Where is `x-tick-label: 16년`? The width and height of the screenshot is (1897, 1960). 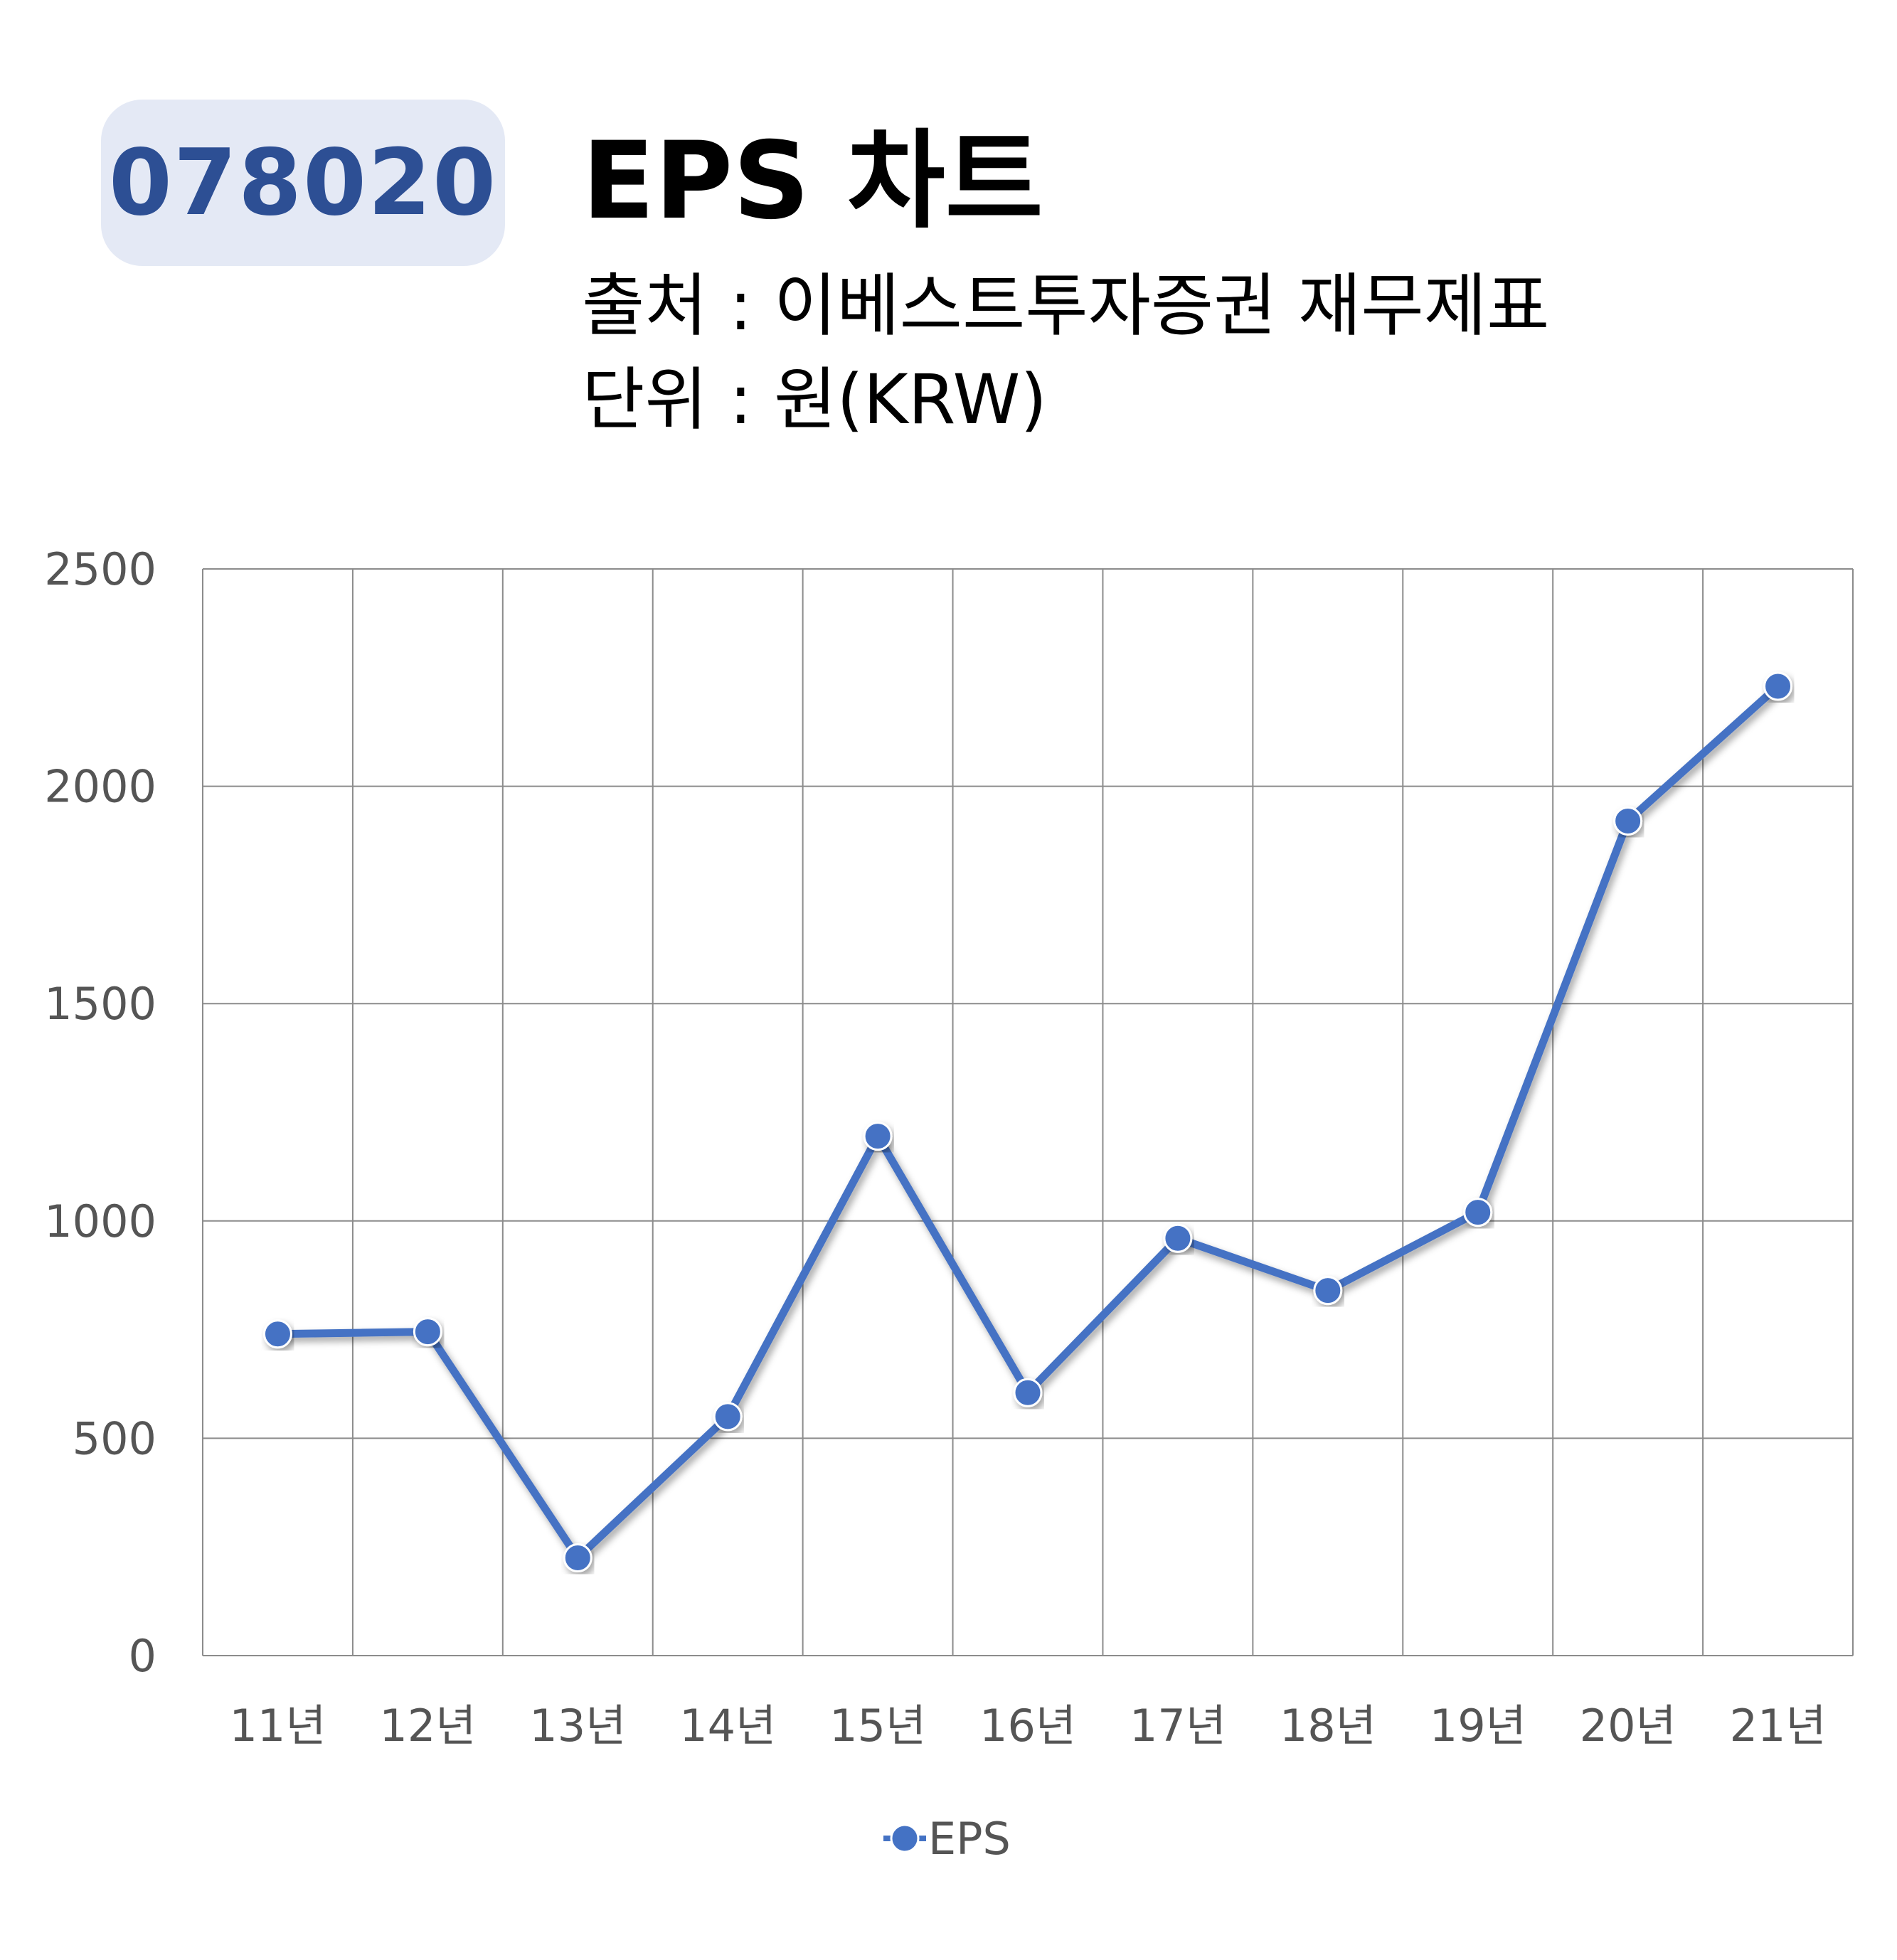 x-tick-label: 16년 is located at coordinates (1027, 1726).